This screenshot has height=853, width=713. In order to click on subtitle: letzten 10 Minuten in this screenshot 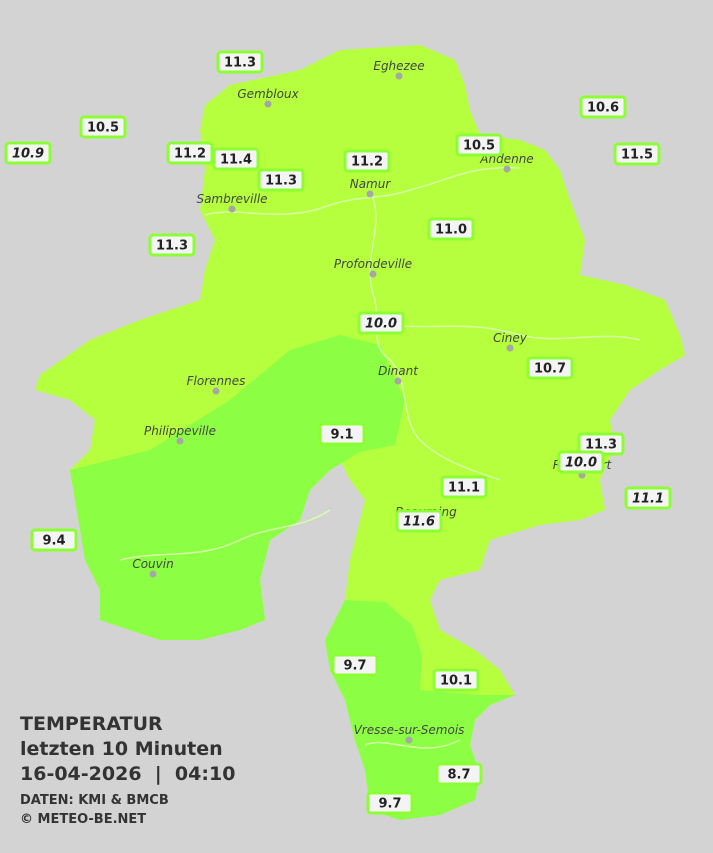, I will do `click(121, 749)`.